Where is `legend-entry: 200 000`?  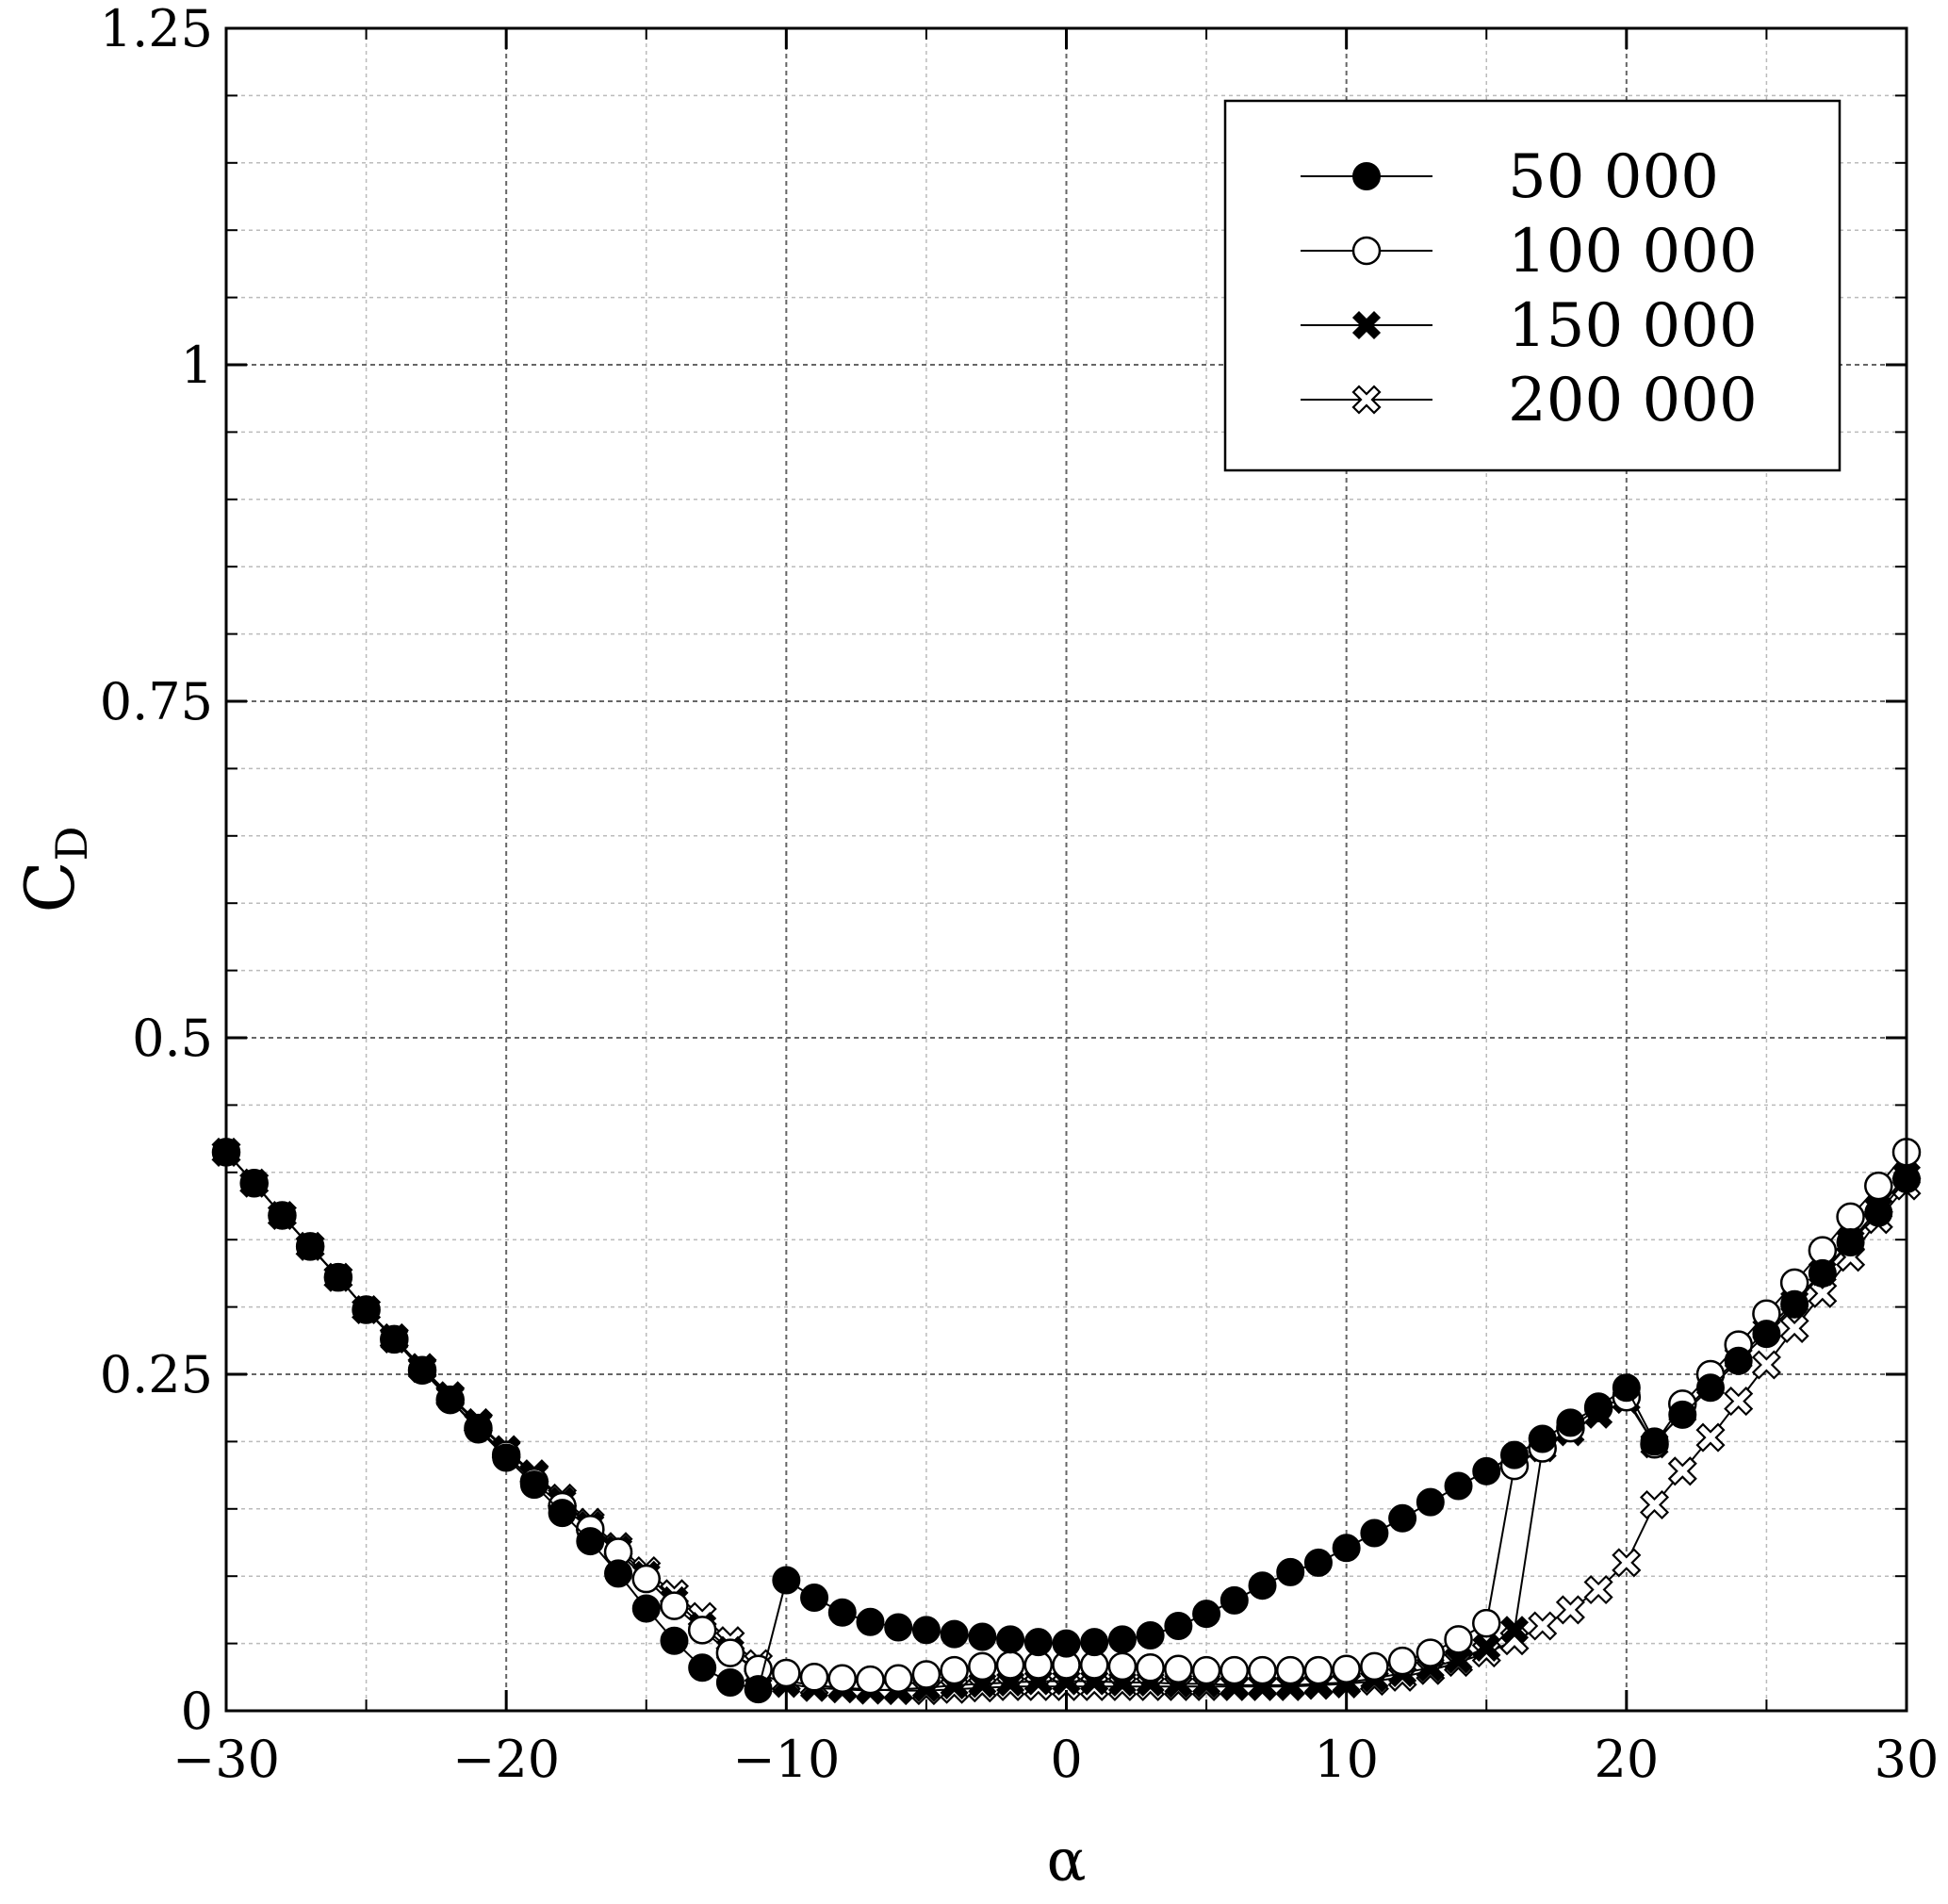 legend-entry: 200 000 is located at coordinates (1529, 400).